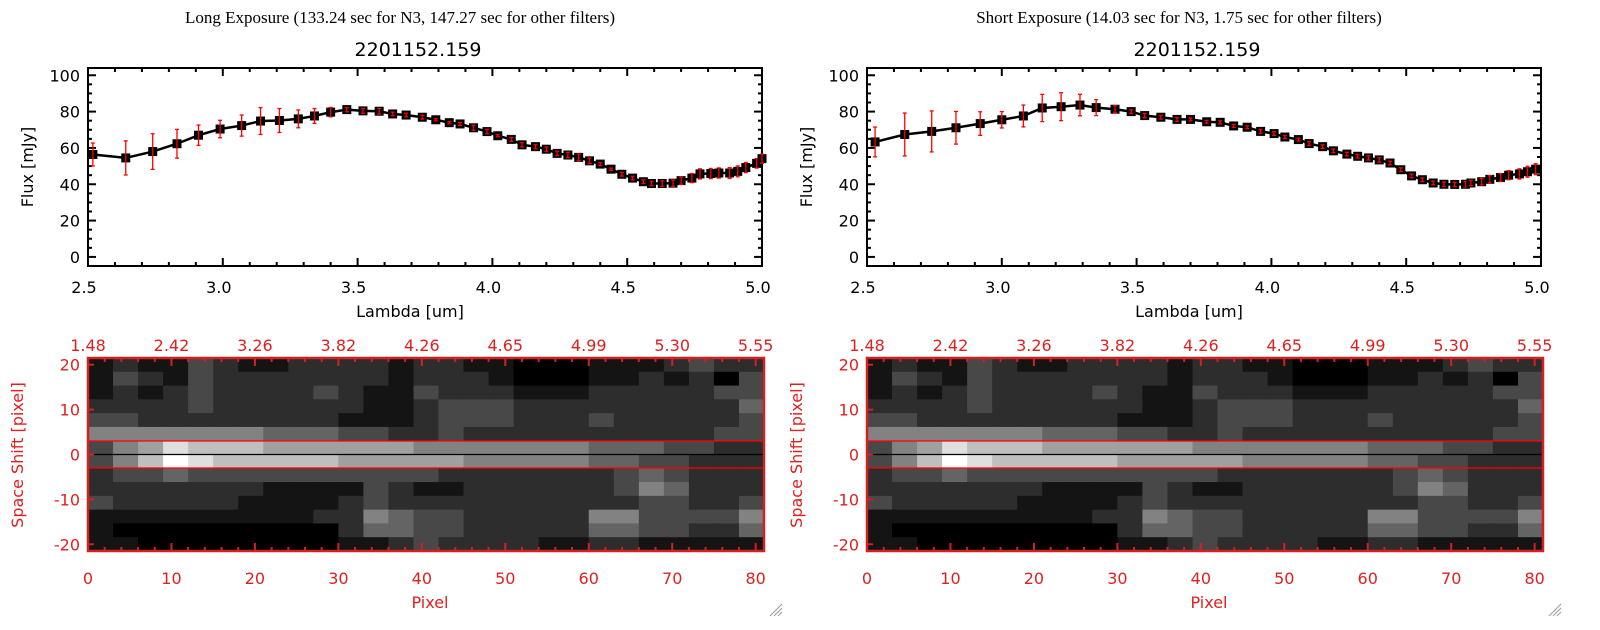  What do you see at coordinates (854, 455) in the screenshot?
I see `shift-tick-label: 0` at bounding box center [854, 455].